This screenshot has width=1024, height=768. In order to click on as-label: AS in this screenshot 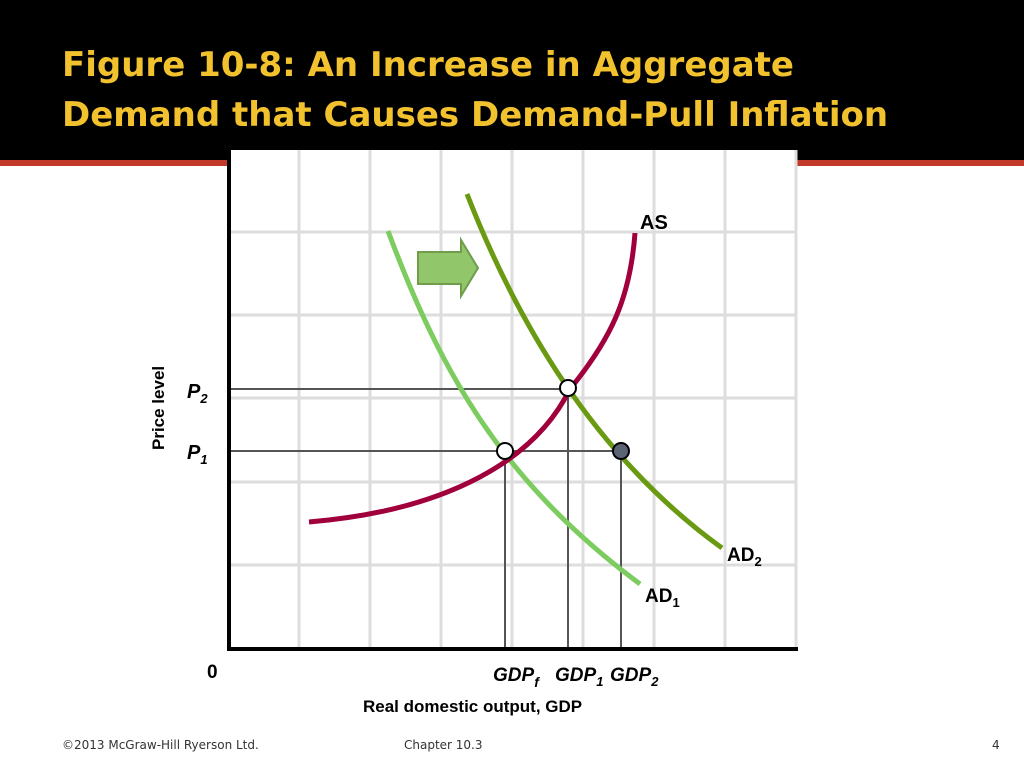, I will do `click(654, 223)`.